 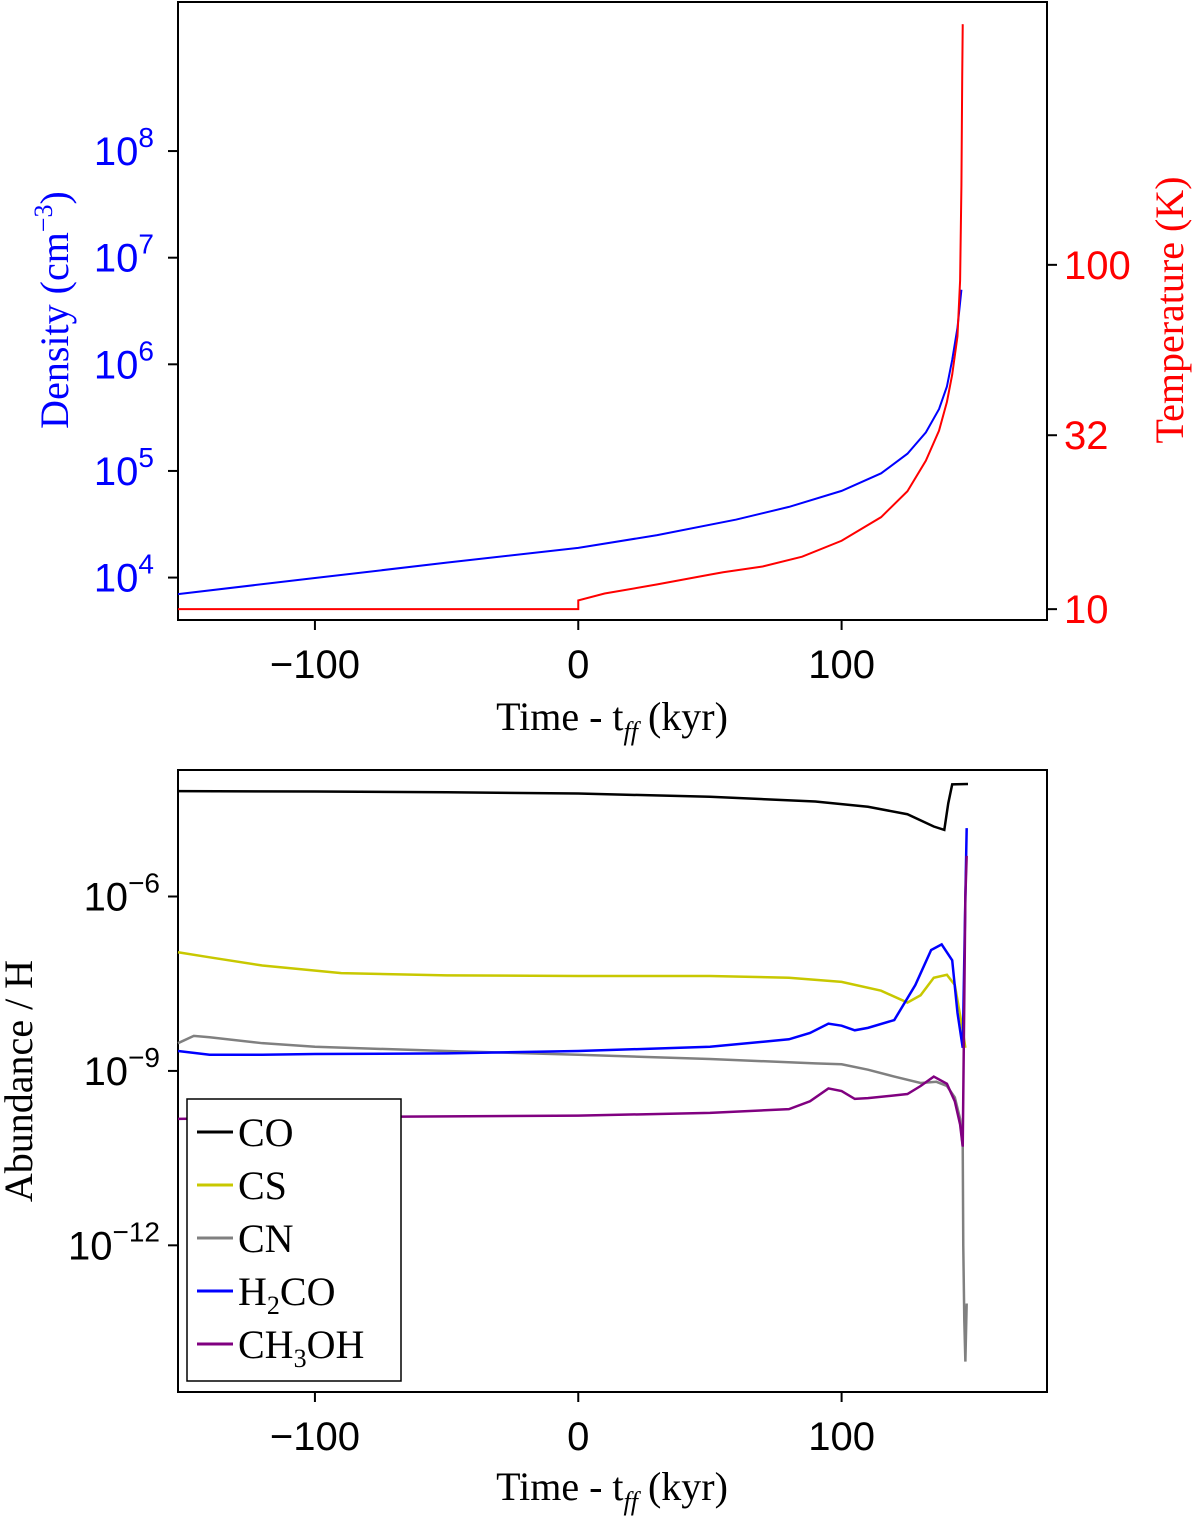 What do you see at coordinates (286, 1294) in the screenshot?
I see `legend-label: H2CO` at bounding box center [286, 1294].